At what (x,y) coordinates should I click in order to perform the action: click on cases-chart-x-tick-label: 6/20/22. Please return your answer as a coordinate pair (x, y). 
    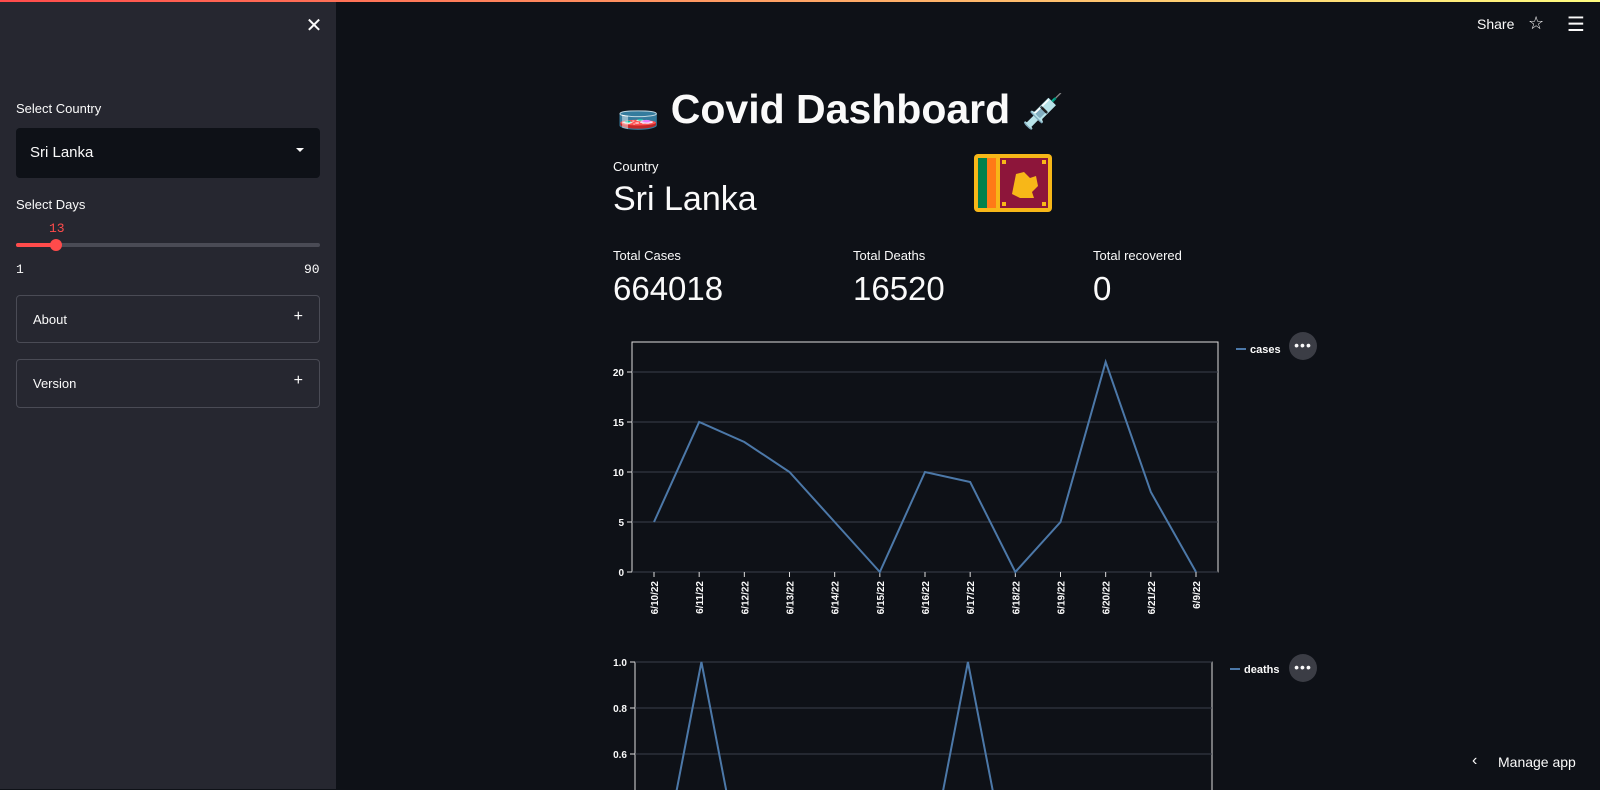
    Looking at the image, I should click on (1107, 598).